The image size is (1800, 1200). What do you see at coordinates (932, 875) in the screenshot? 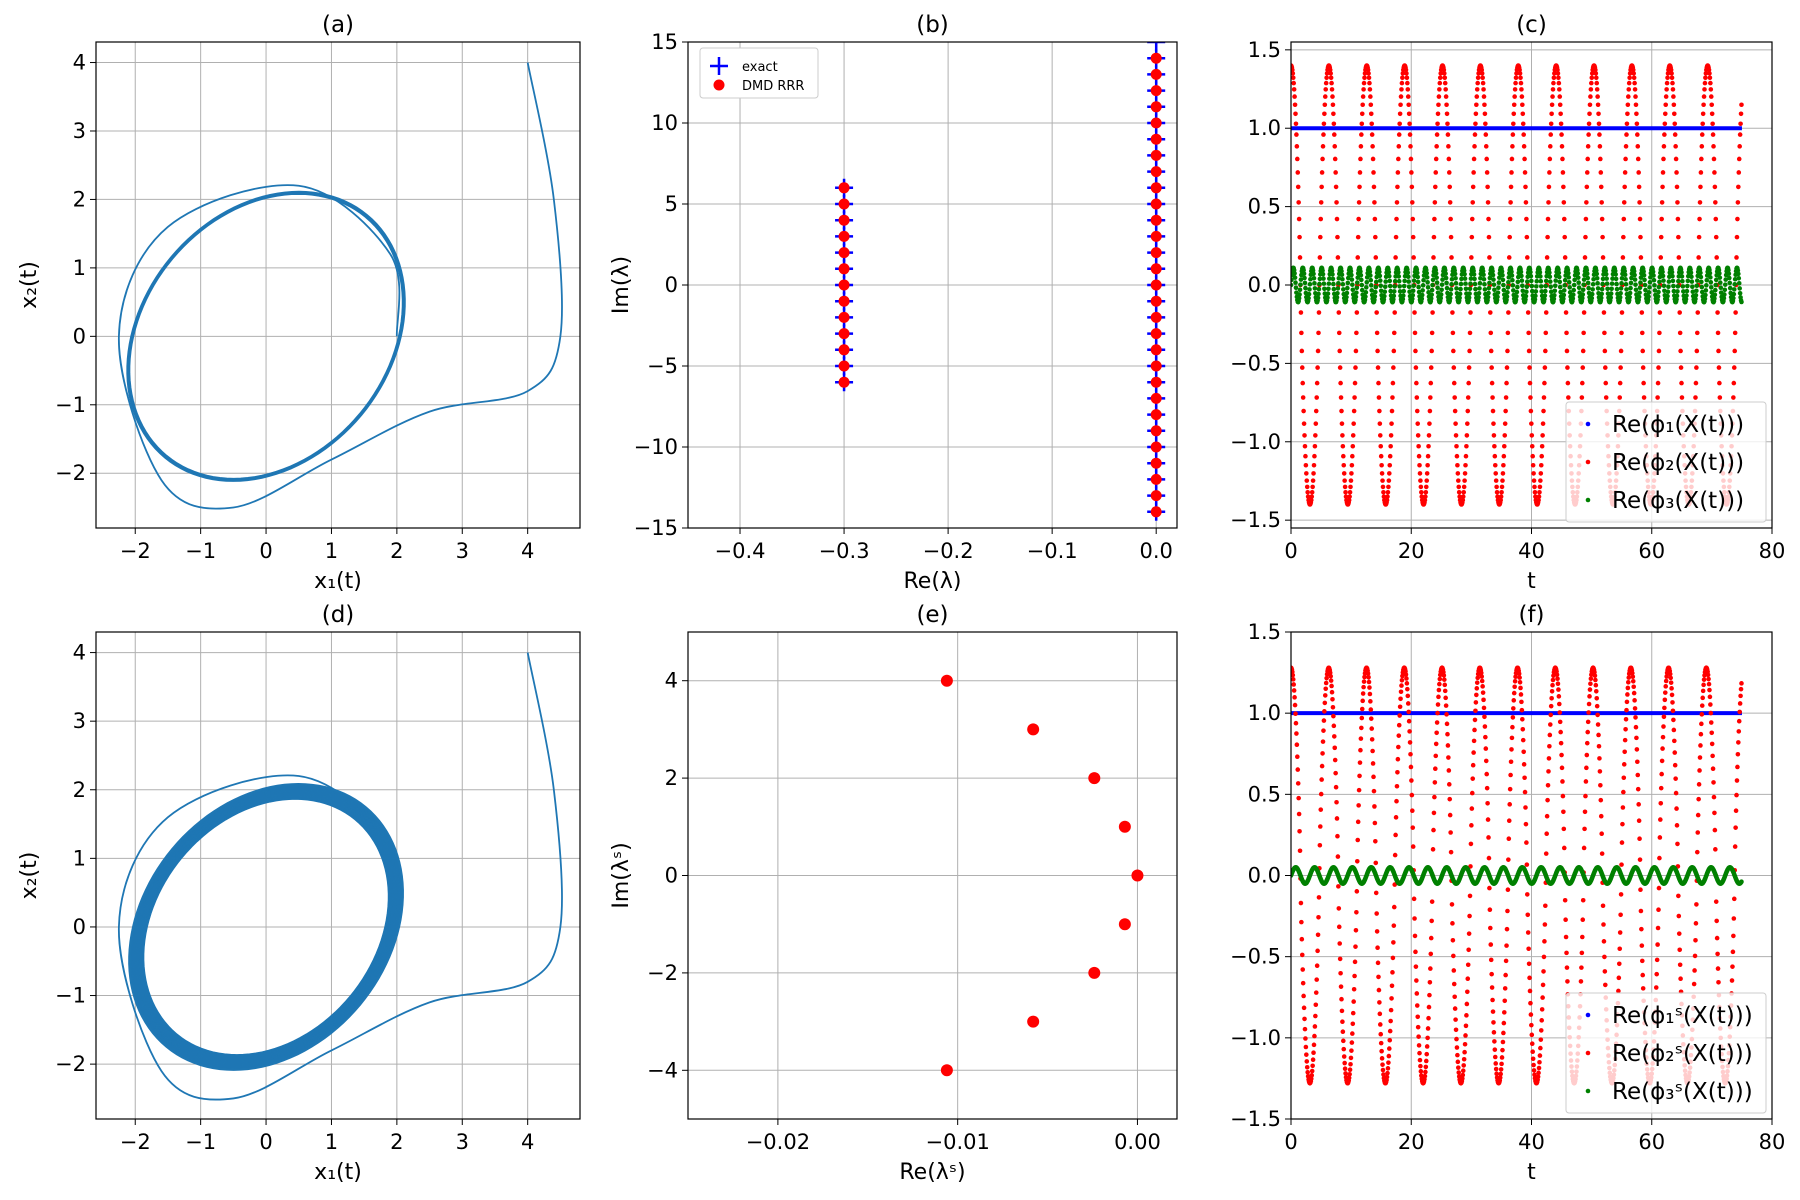
I see `grid` at bounding box center [932, 875].